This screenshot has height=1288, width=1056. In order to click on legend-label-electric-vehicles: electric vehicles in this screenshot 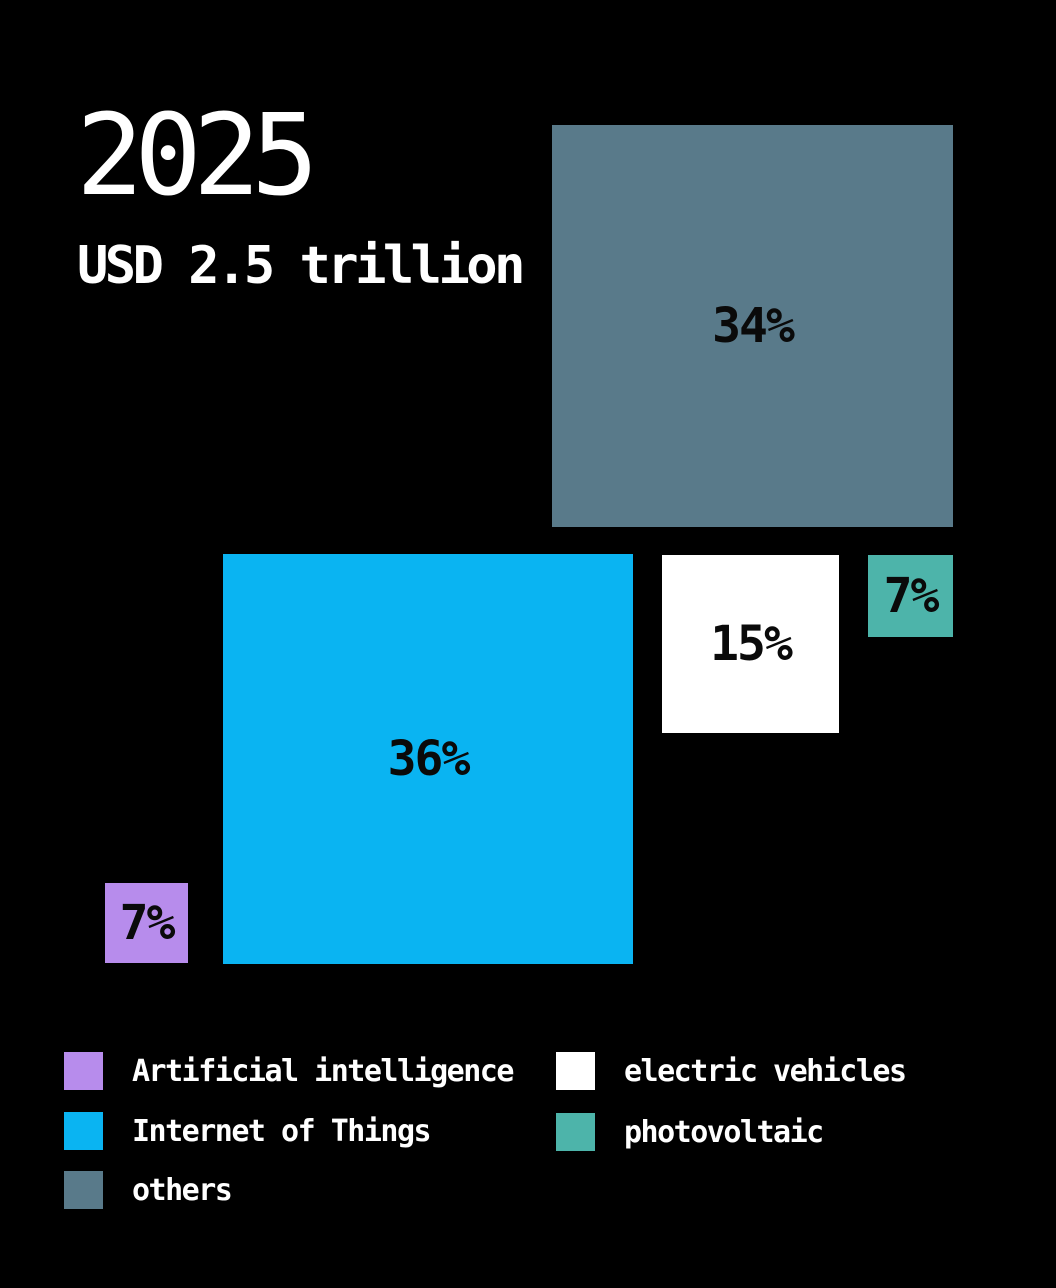, I will do `click(765, 1071)`.